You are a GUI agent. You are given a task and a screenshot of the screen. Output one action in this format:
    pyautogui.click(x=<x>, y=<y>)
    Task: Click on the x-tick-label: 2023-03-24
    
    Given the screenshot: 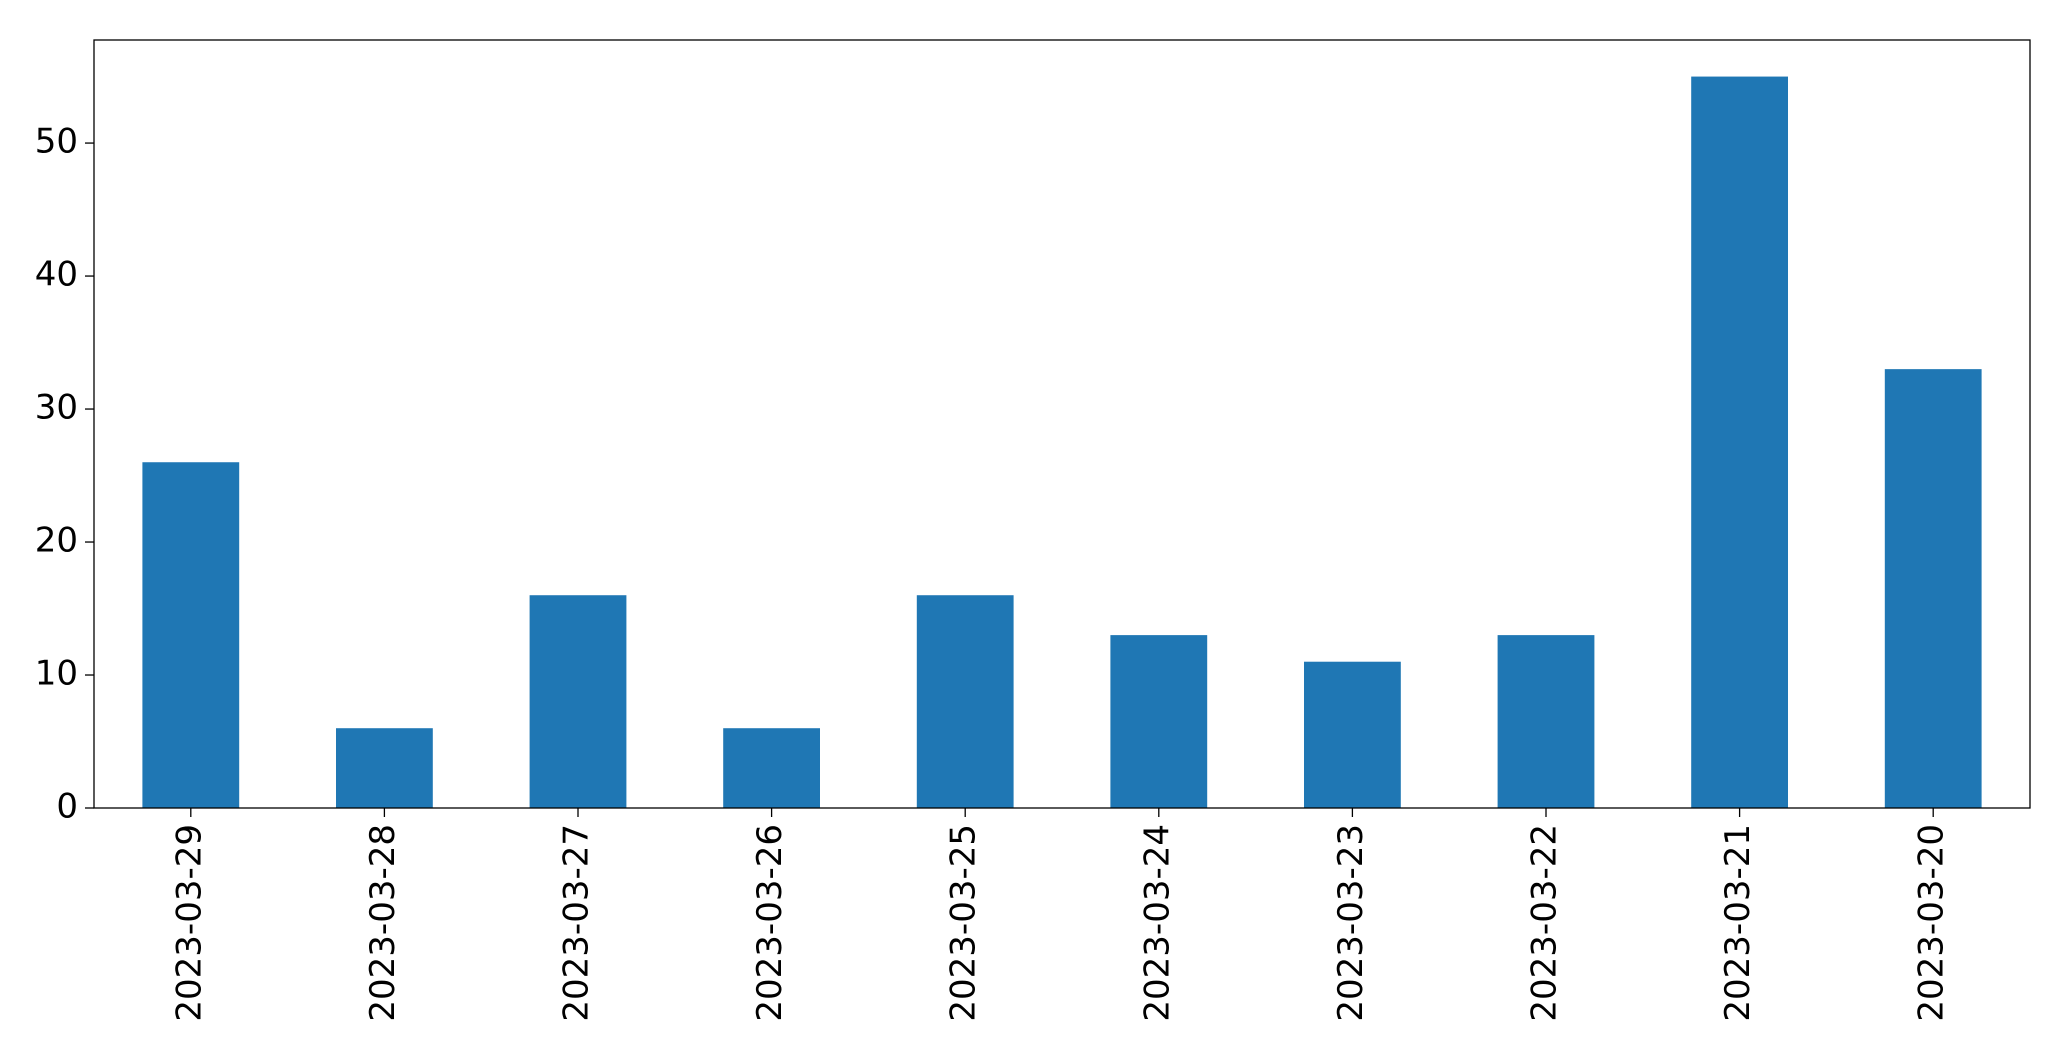 What is the action you would take?
    pyautogui.click(x=1157, y=923)
    